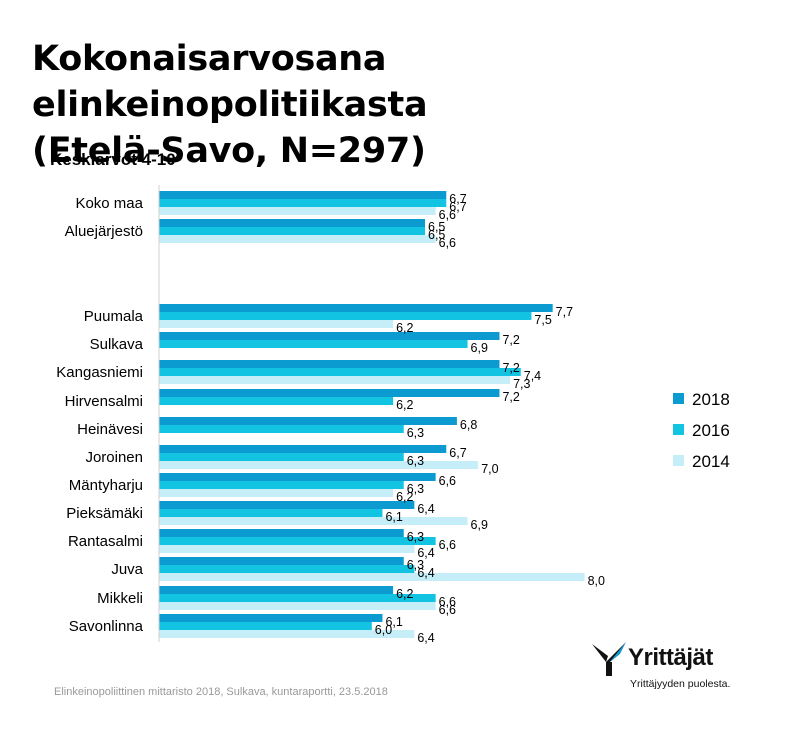  Describe the element at coordinates (711, 430) in the screenshot. I see `legend-label-2016: 2016` at that location.